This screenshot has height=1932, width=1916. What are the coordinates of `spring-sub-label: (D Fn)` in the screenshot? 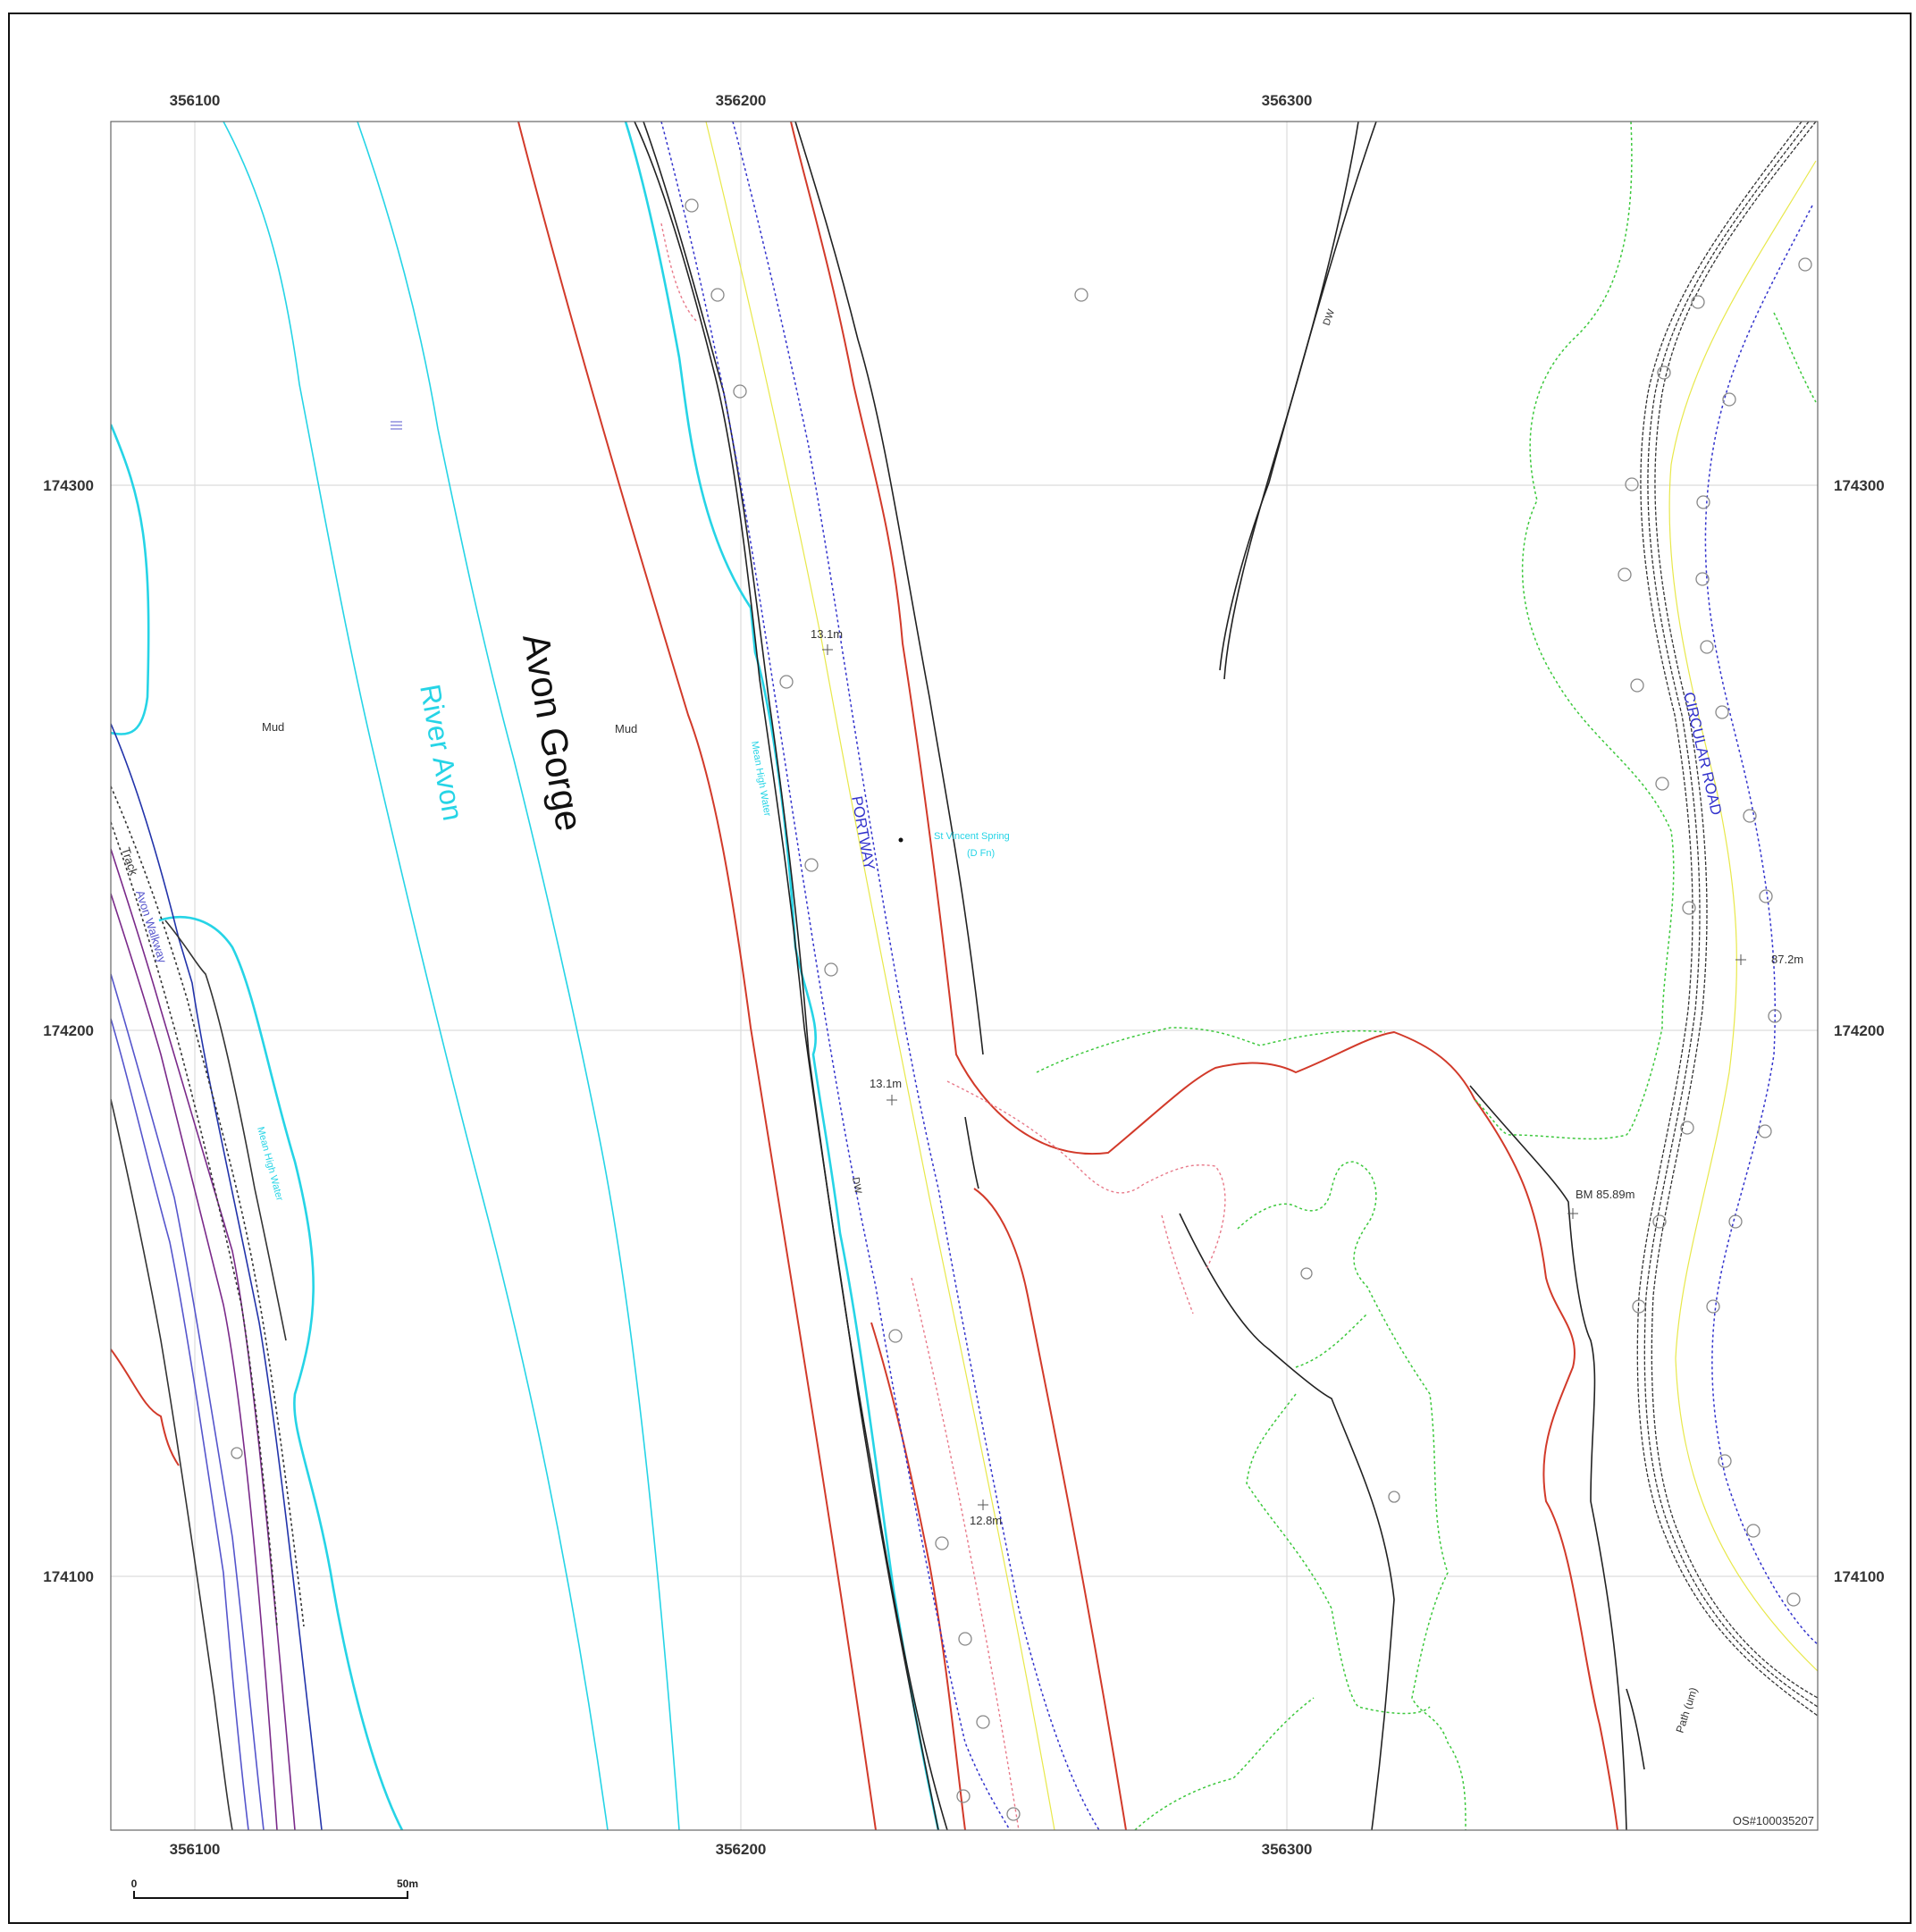 It's located at (981, 853).